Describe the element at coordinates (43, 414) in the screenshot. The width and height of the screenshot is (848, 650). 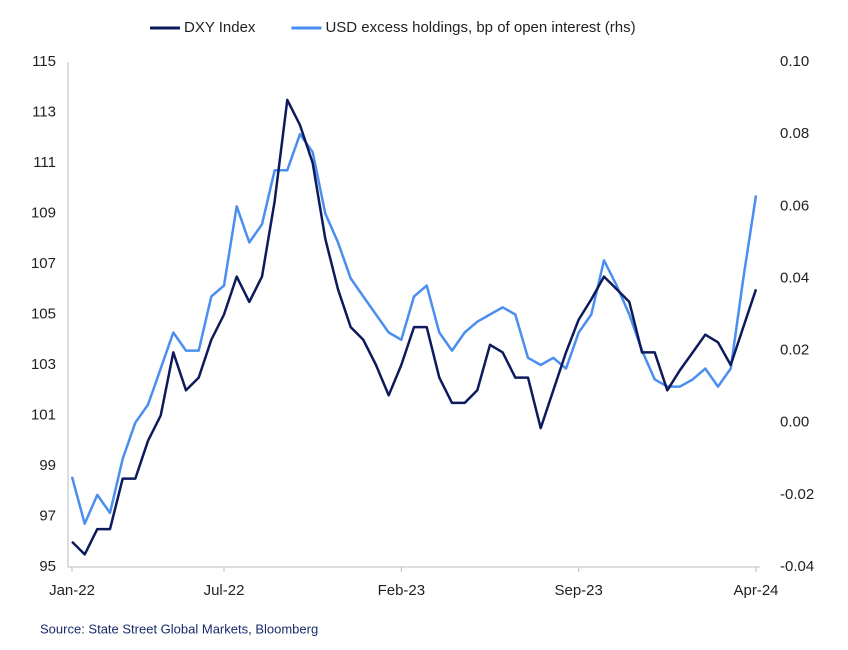
I see `y-tick-label: 101` at that location.